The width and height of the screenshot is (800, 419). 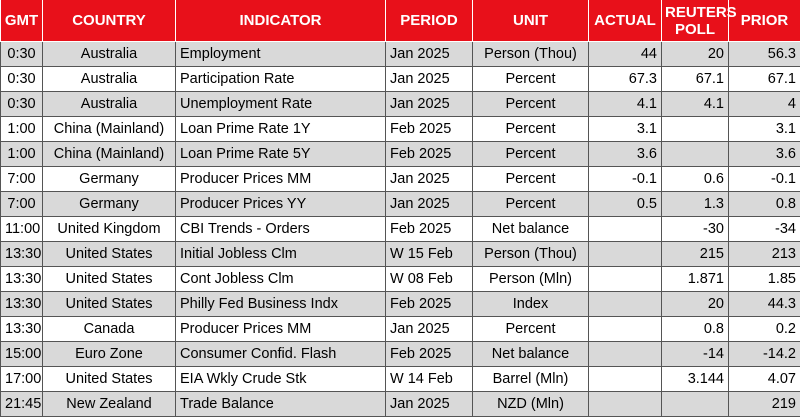 I want to click on header-indicator: INDICATOR, so click(x=280, y=21).